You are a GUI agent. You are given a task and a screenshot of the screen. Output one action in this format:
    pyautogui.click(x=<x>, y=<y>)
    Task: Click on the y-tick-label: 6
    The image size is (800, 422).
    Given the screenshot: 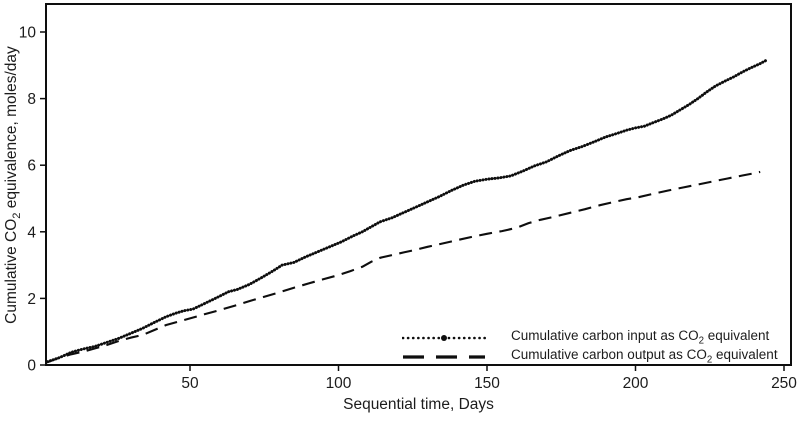 What is the action you would take?
    pyautogui.click(x=31, y=166)
    